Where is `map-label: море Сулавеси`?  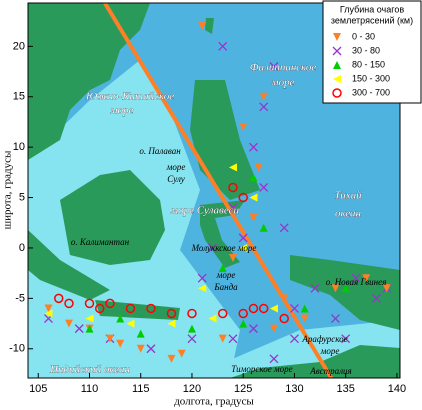 map-label: море Сулавеси is located at coordinates (204, 211).